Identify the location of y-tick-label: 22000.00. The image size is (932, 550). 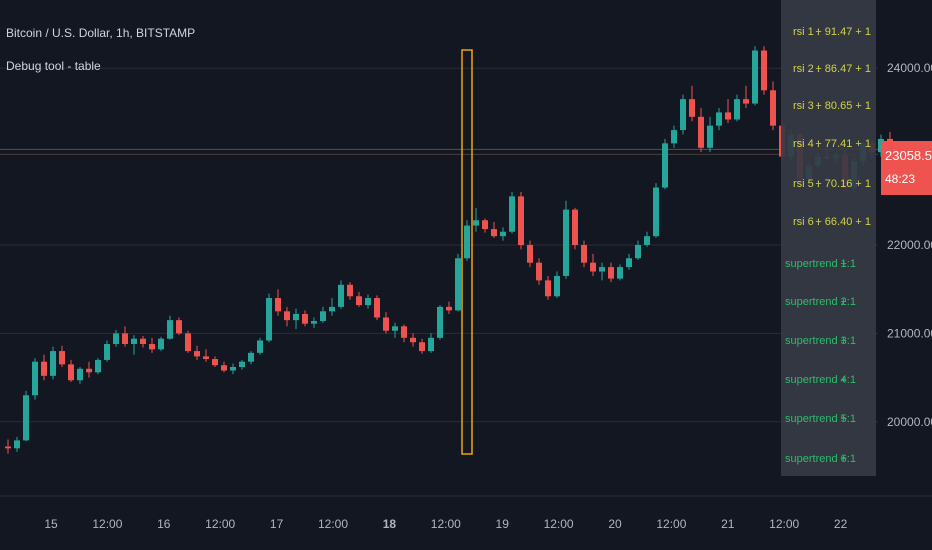
(909, 245).